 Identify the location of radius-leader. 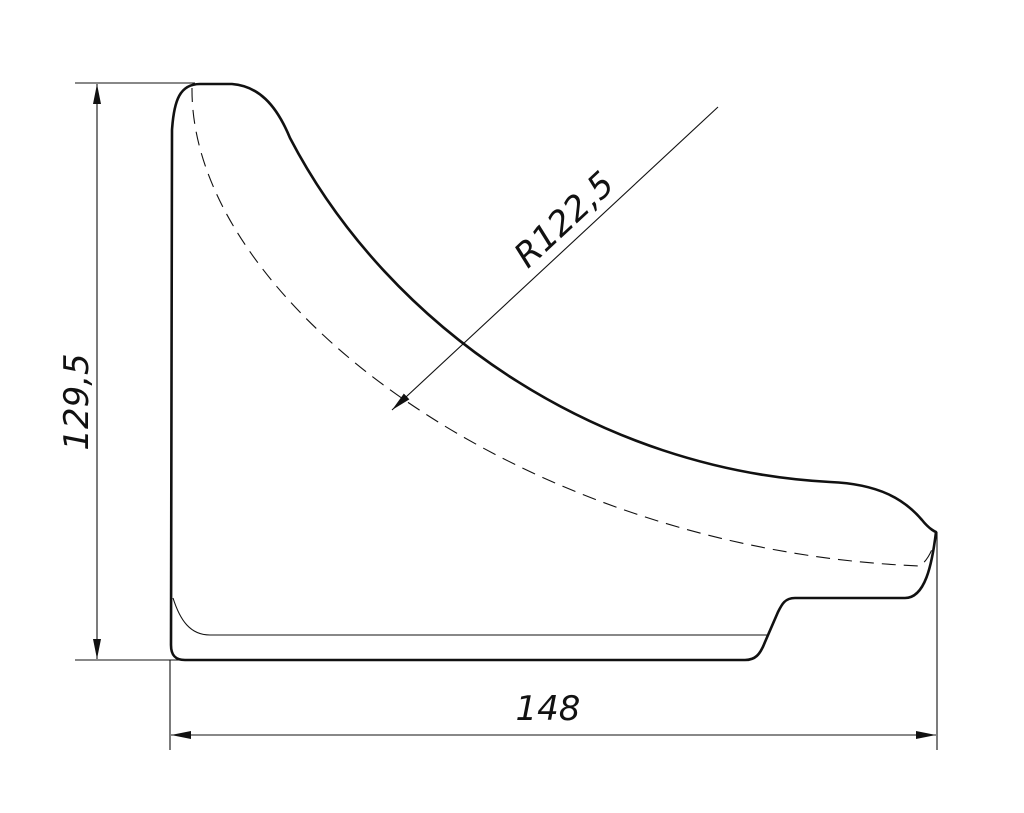
(555, 258).